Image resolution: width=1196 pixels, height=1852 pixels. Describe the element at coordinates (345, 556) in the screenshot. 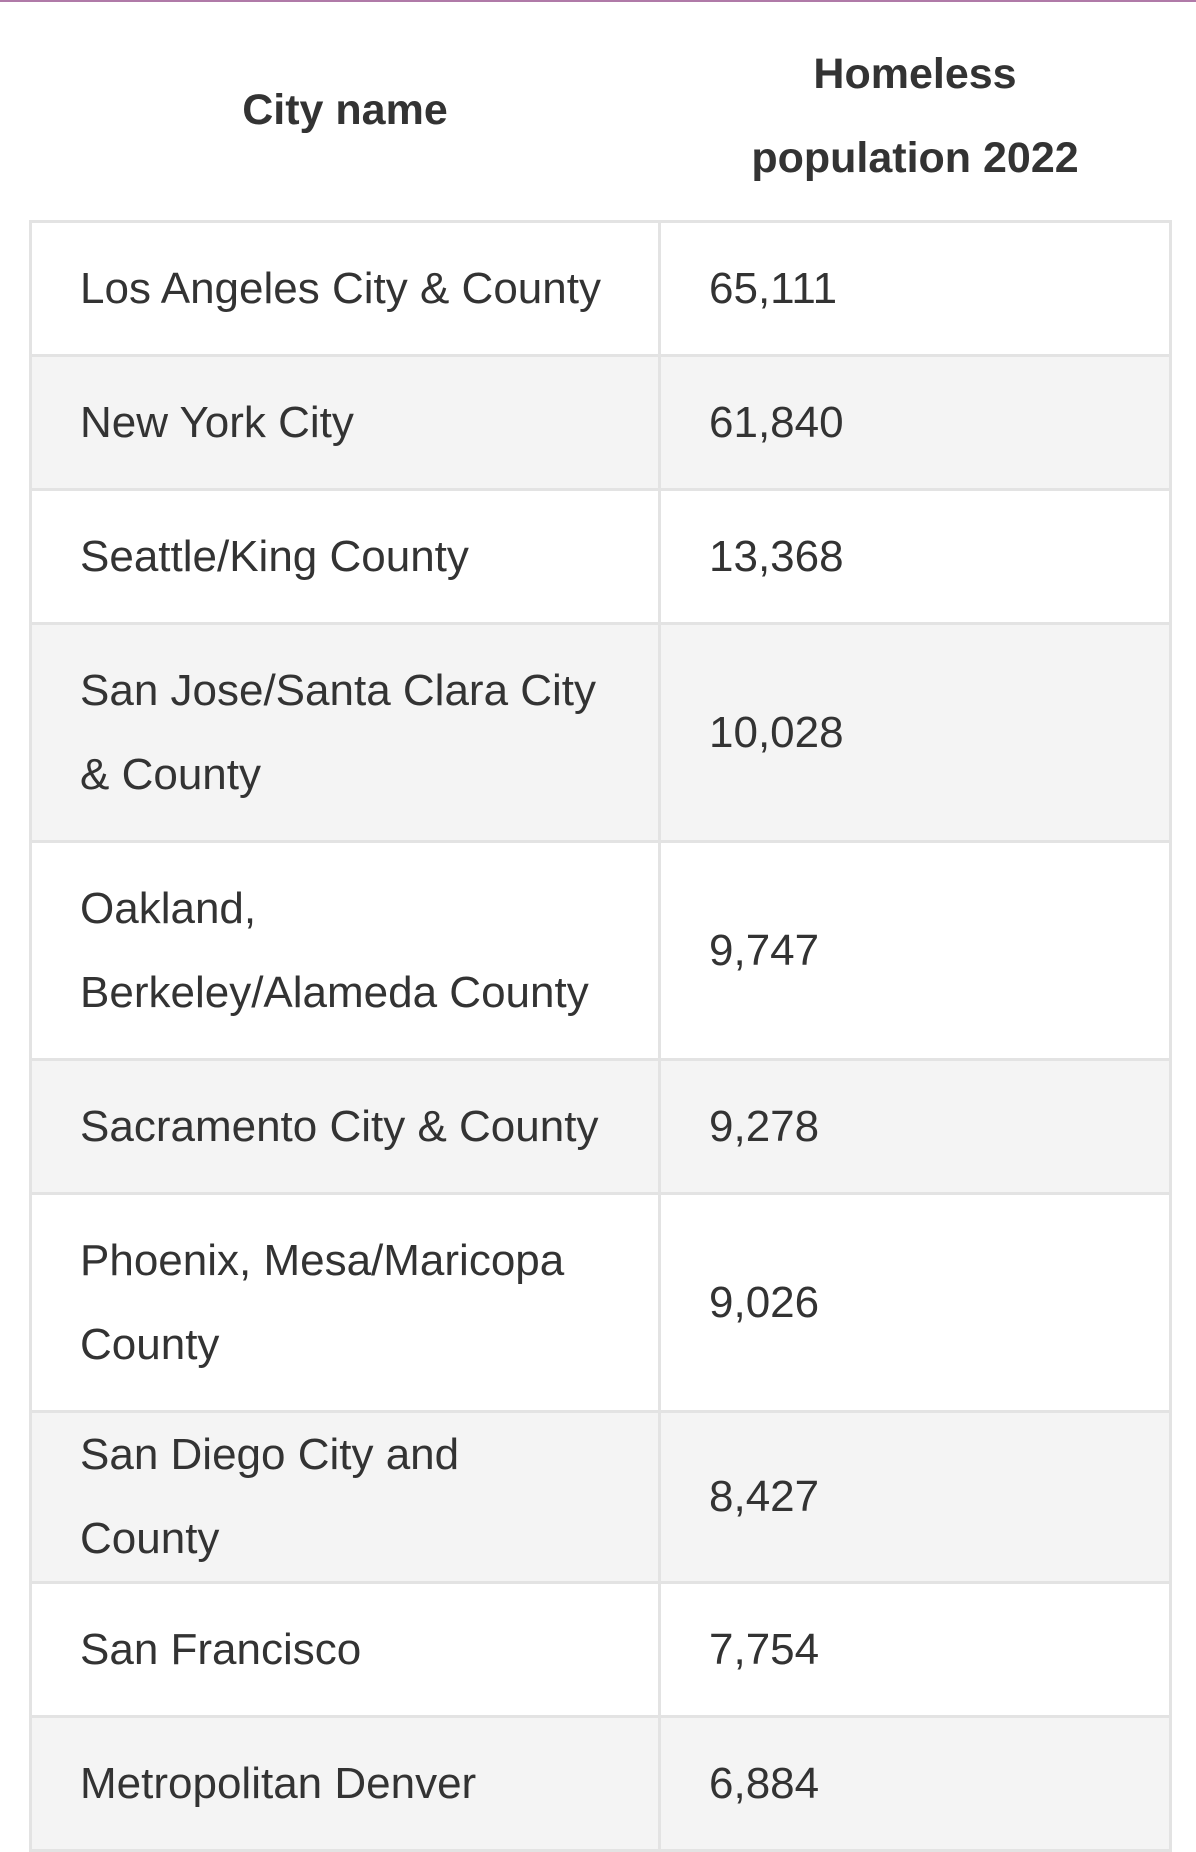

I see `city-cell: Seattle/King County` at that location.